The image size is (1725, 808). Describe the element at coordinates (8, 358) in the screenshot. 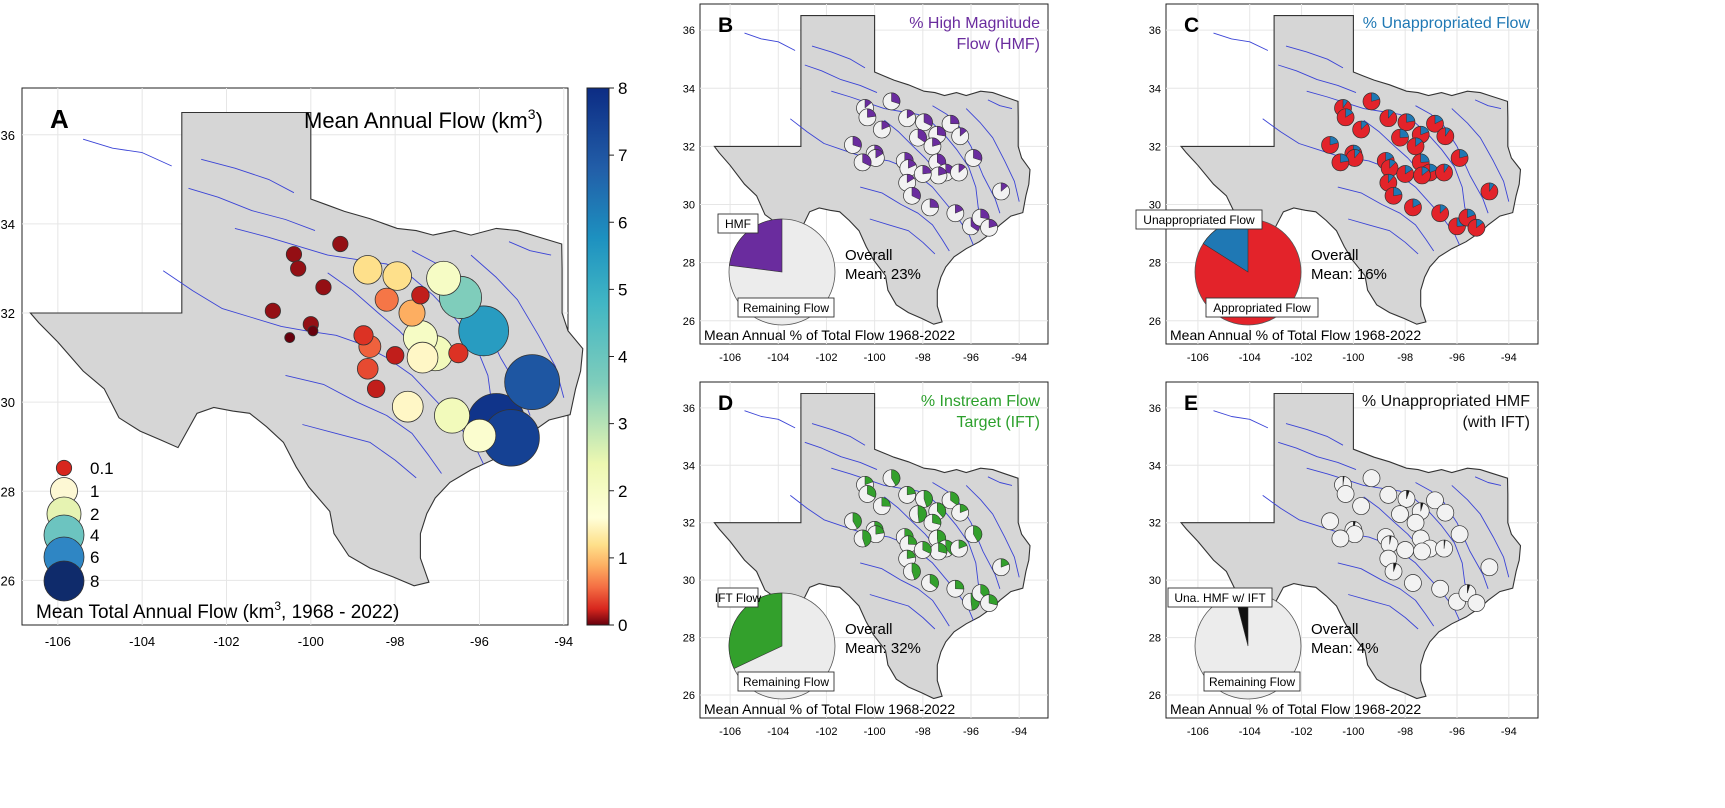

I see `panel-a-y-tick-labels: 36 34 32 30 28 26` at that location.